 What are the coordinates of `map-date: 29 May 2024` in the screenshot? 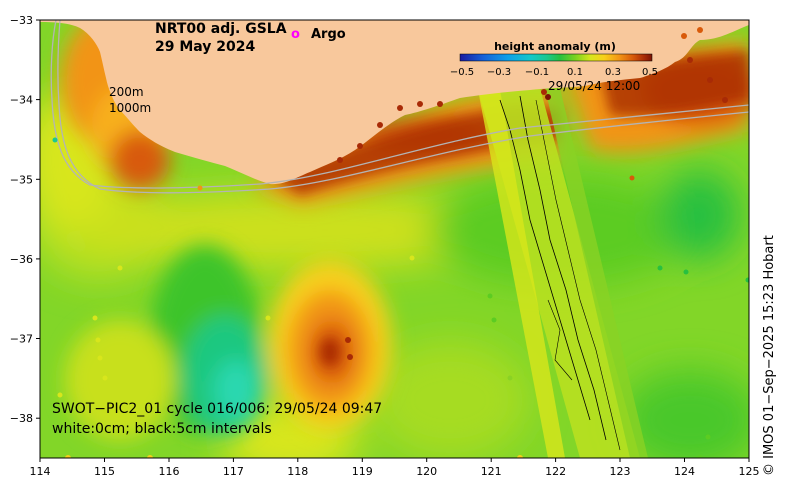 It's located at (205, 47).